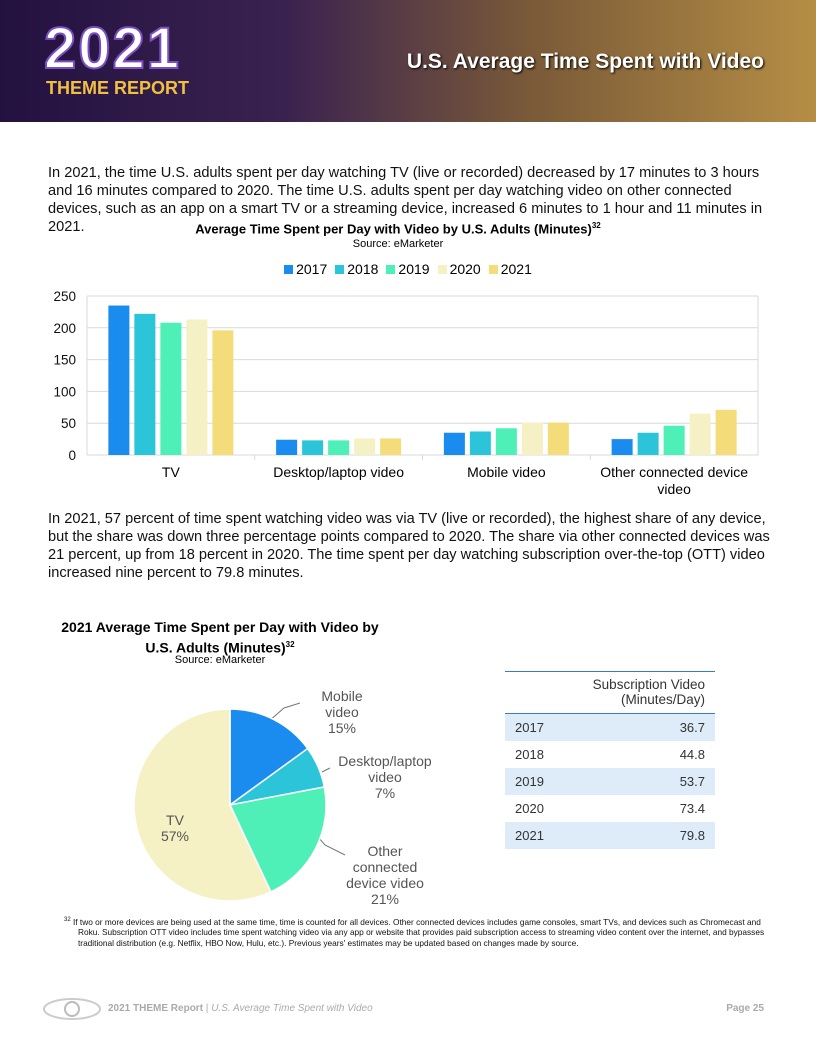 The image size is (816, 1056). I want to click on legend-item: 2018, so click(356, 269).